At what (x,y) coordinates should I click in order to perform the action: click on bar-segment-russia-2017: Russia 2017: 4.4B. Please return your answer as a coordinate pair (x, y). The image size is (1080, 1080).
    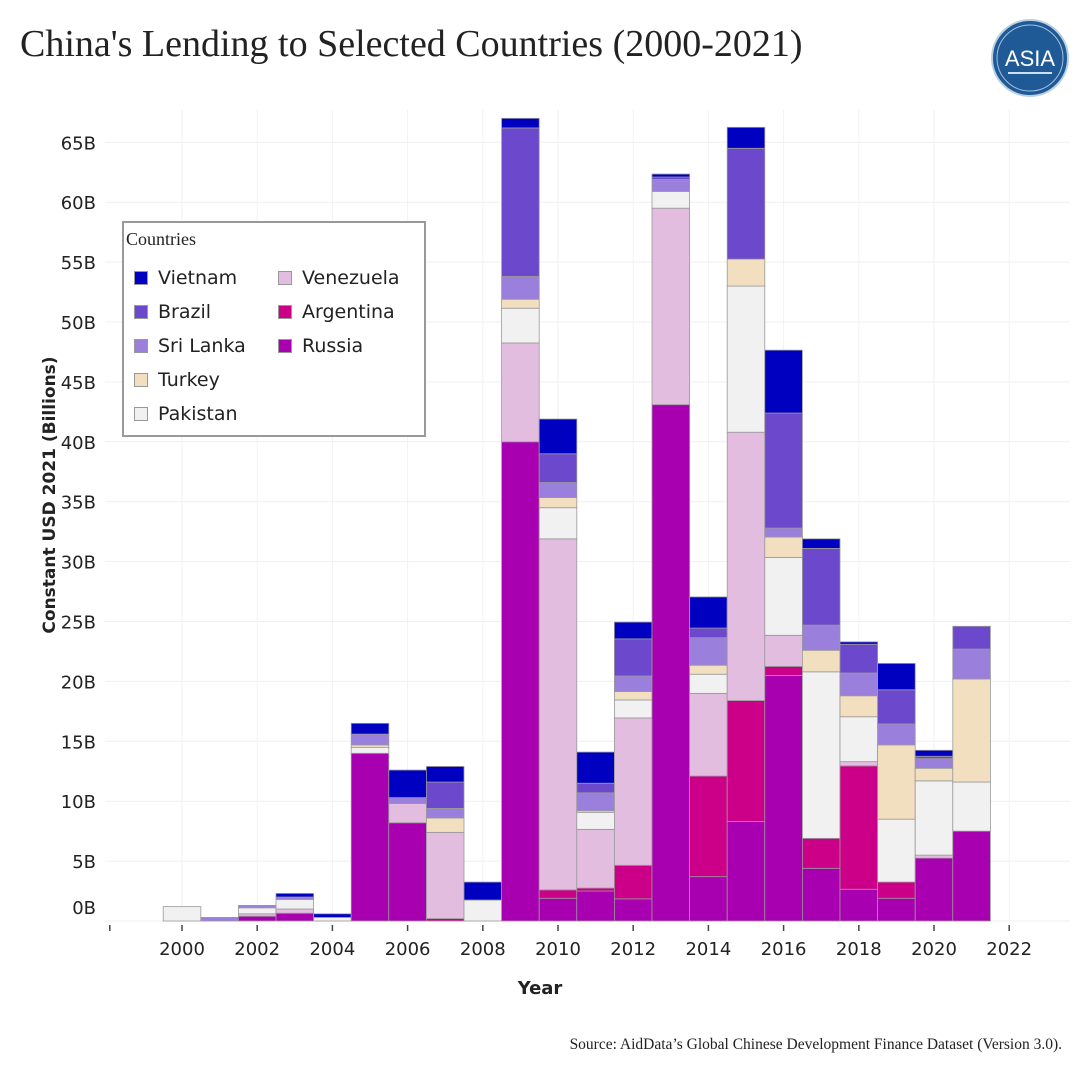
    Looking at the image, I should click on (821, 894).